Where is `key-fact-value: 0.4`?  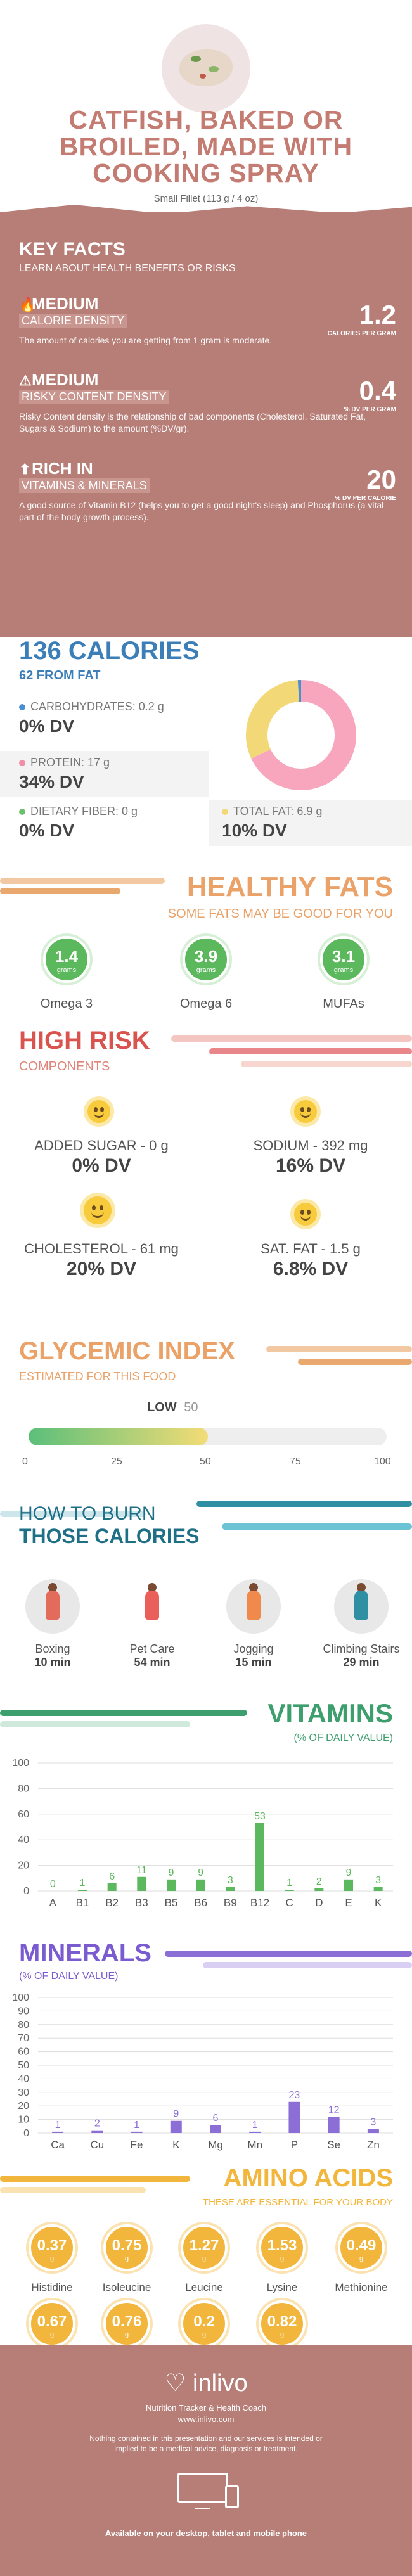
key-fact-value: 0.4 is located at coordinates (377, 391).